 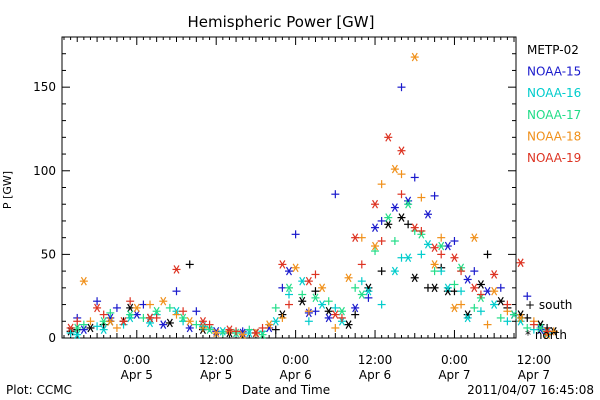 What do you see at coordinates (39, 390) in the screenshot?
I see `footer-credit: Plot: CCMC` at bounding box center [39, 390].